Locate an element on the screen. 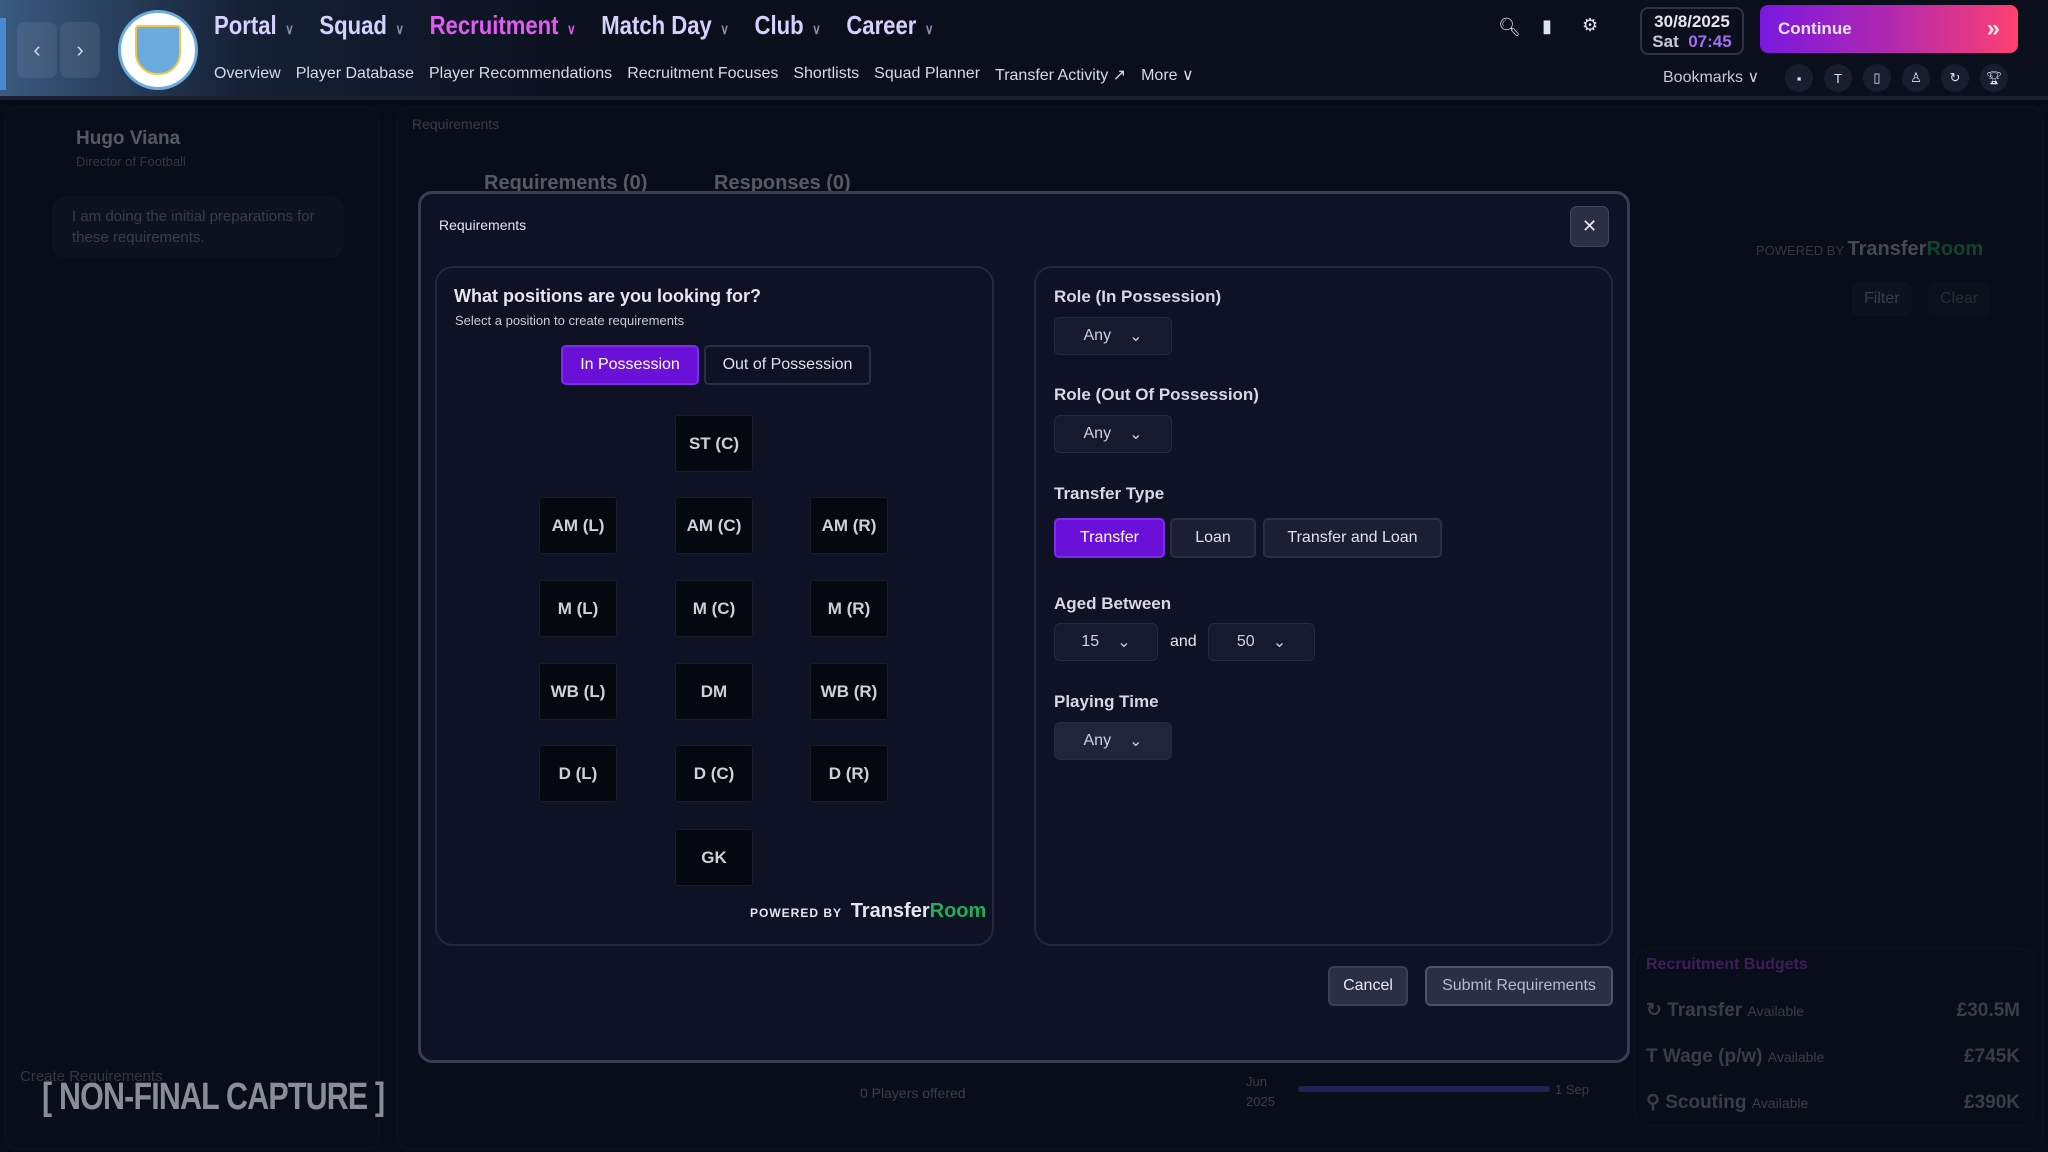  budget-row: ⚲ Scouting Available £390K is located at coordinates (1833, 1102).